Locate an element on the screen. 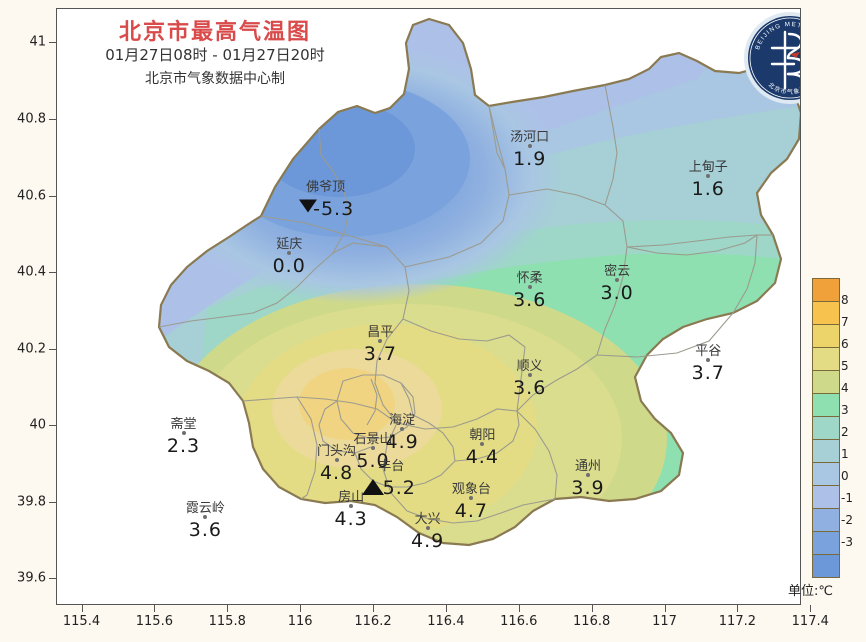 The image size is (866, 642). y-tick-label: 39.6 is located at coordinates (31, 578).